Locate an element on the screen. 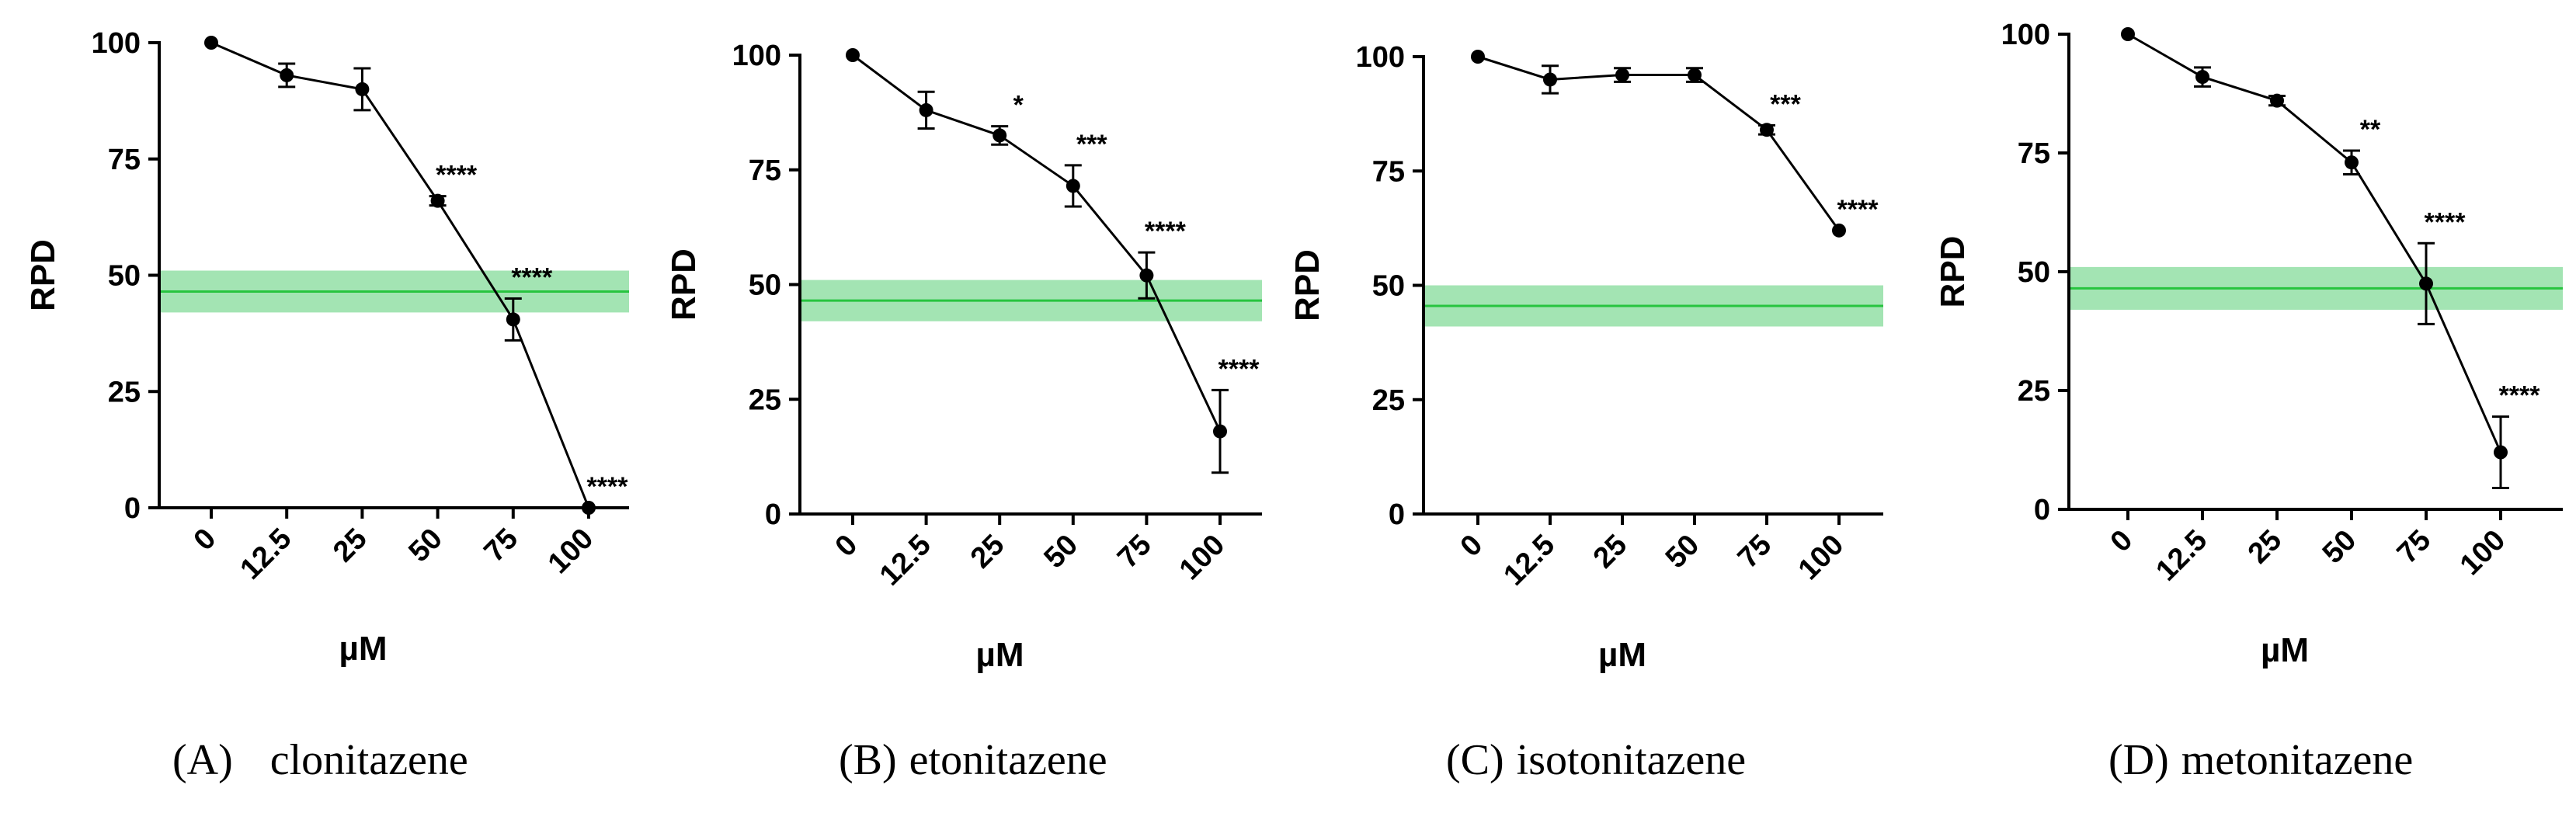 This screenshot has height=830, width=2576. drug-name: metonitazene is located at coordinates (2297, 760).